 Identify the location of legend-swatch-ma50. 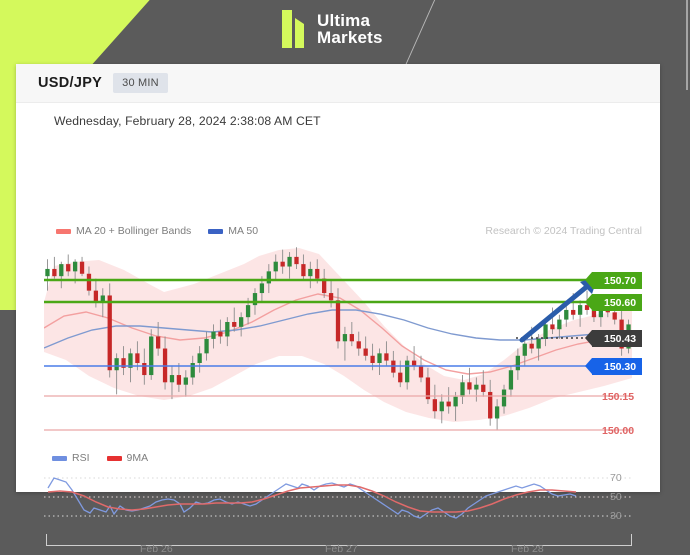
(216, 231).